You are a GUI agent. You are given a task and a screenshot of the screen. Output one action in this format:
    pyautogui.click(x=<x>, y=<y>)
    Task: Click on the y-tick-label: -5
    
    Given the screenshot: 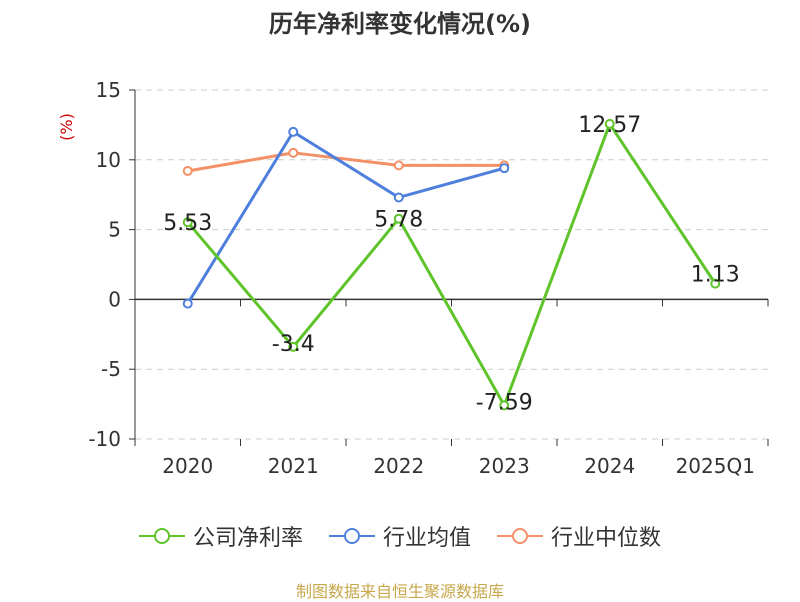 What is the action you would take?
    pyautogui.click(x=111, y=369)
    